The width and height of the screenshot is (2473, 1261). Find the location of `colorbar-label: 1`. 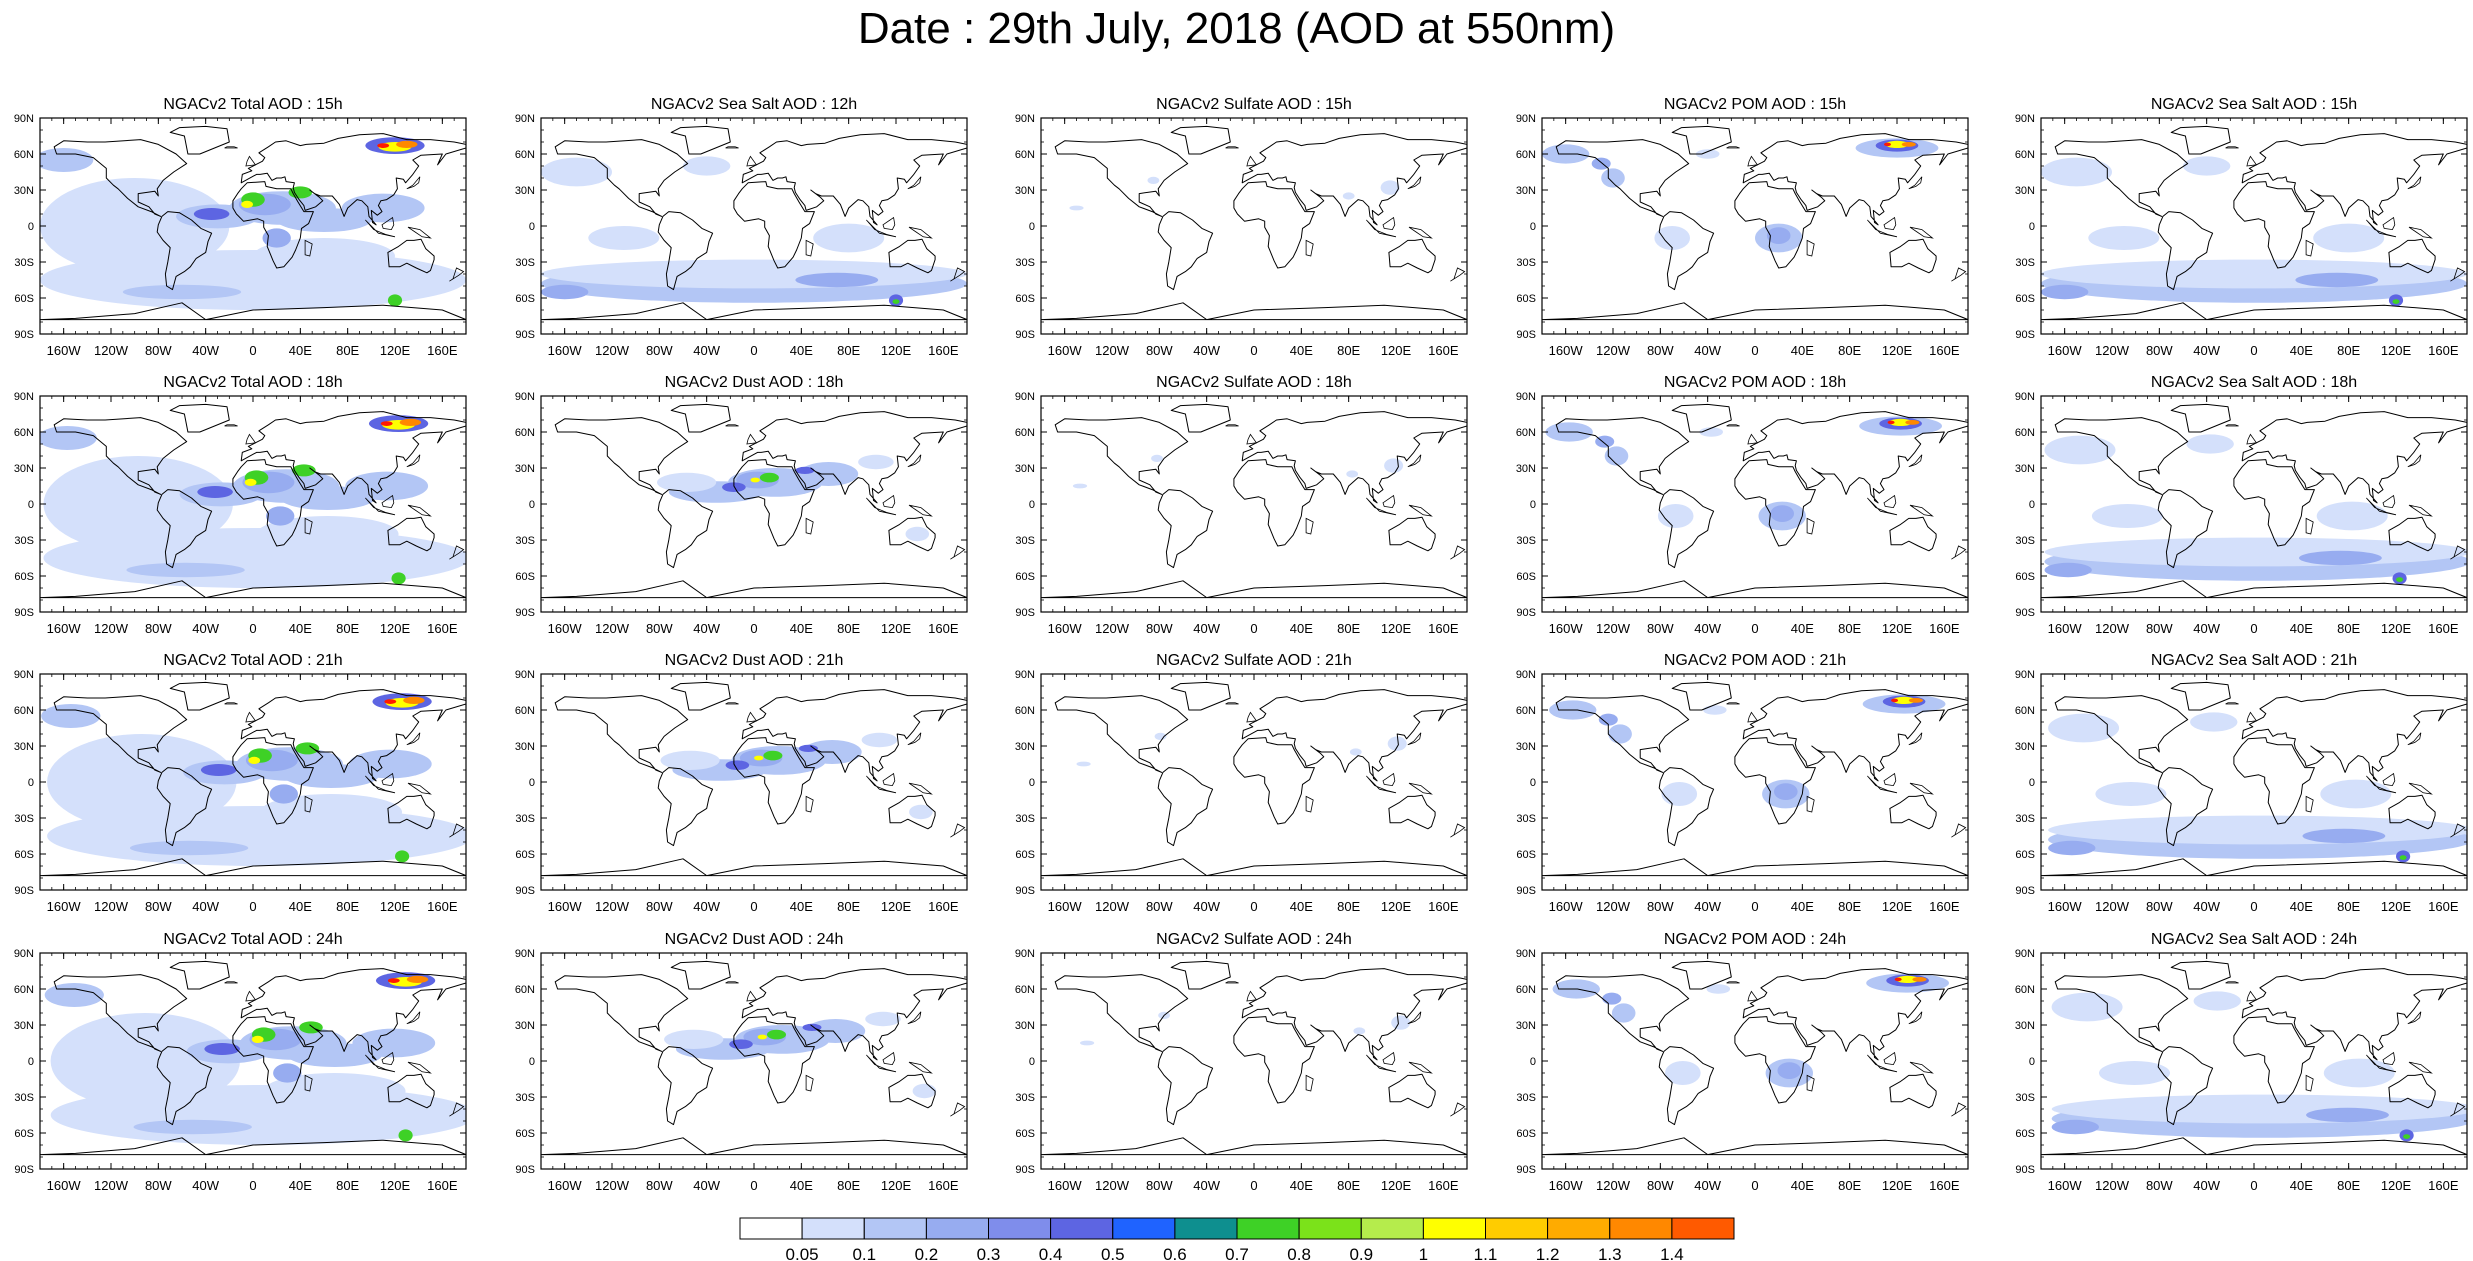

colorbar-label: 1 is located at coordinates (1423, 1253).